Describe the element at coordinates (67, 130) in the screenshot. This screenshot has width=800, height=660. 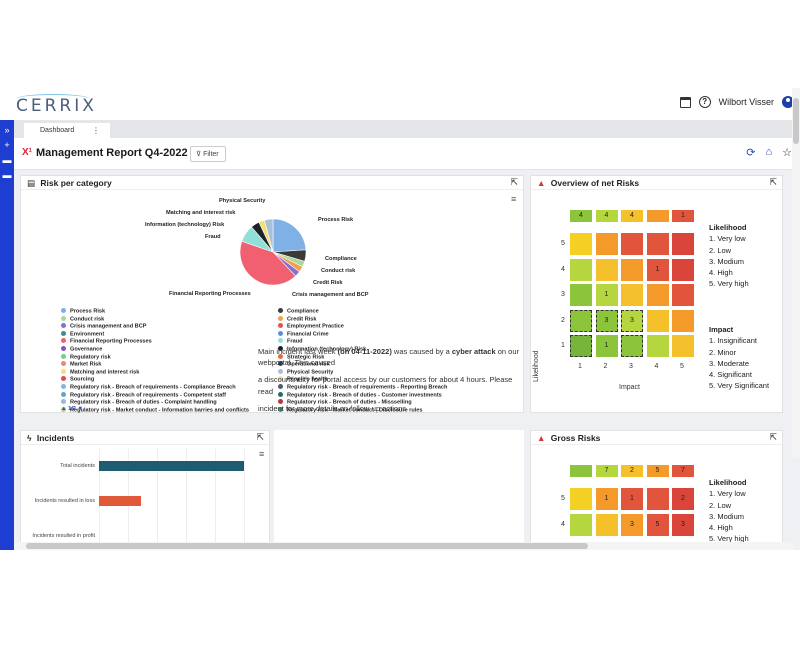
I see `tab-dashboard: Dashboard ⋮` at that location.